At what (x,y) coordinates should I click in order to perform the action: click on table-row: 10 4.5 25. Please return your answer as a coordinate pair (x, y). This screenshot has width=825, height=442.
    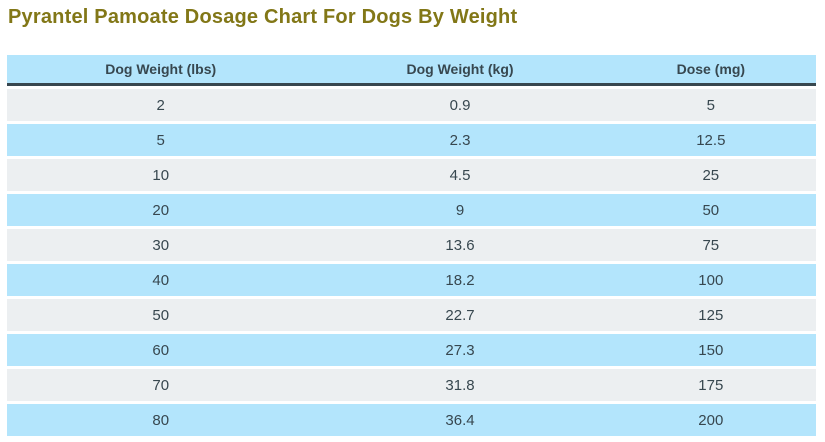
    Looking at the image, I should click on (411, 175).